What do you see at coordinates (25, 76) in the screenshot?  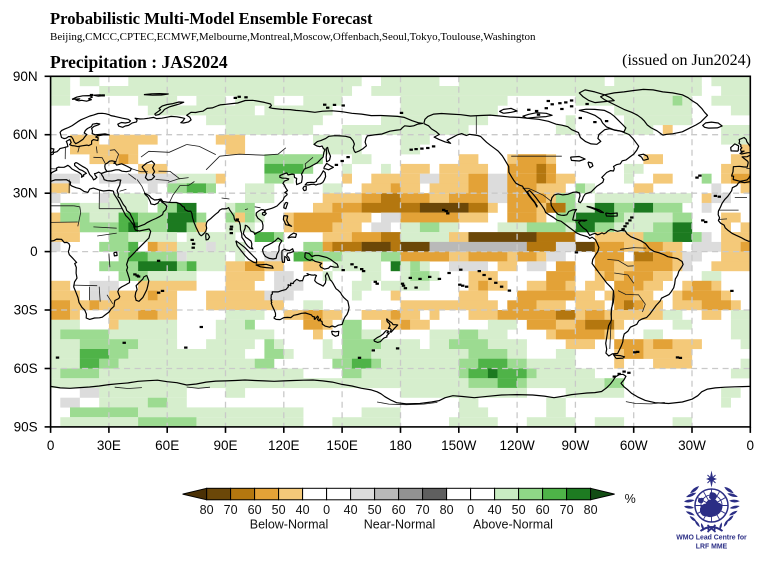 I see `svg-text: 90N` at bounding box center [25, 76].